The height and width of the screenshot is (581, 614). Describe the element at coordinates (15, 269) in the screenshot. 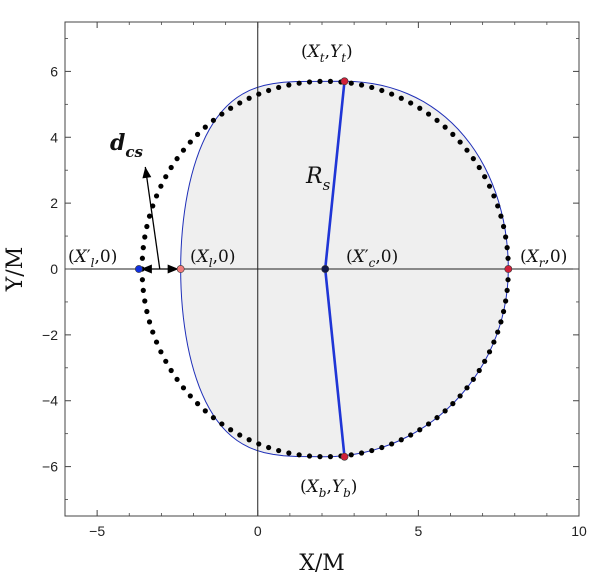

I see `y-axis-title: Y/M` at that location.